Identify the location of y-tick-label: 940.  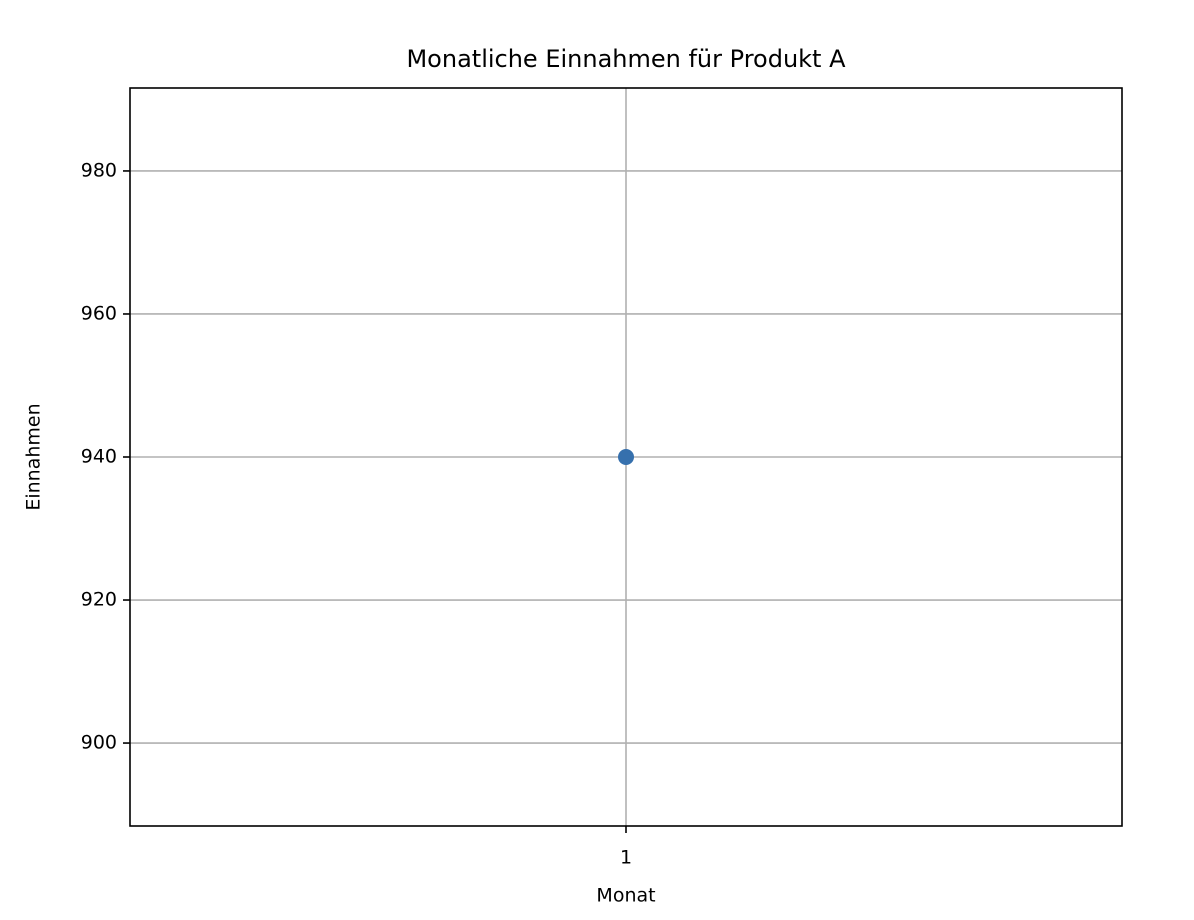
(99, 457).